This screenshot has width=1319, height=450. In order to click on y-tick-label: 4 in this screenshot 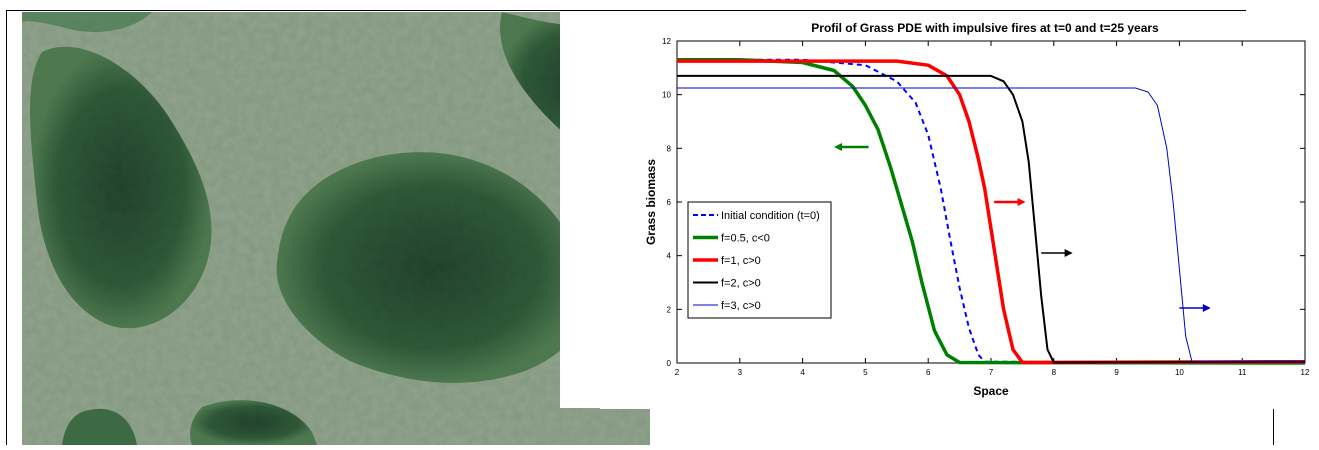, I will do `click(669, 256)`.